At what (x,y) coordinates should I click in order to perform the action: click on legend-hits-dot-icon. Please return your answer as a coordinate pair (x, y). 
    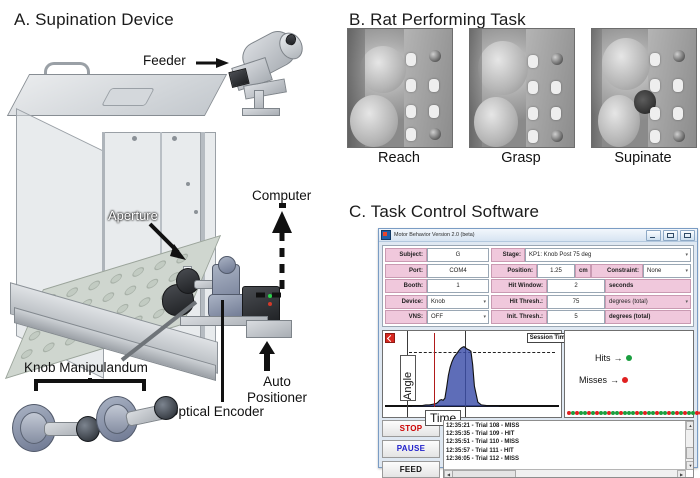
    Looking at the image, I should click on (628, 358).